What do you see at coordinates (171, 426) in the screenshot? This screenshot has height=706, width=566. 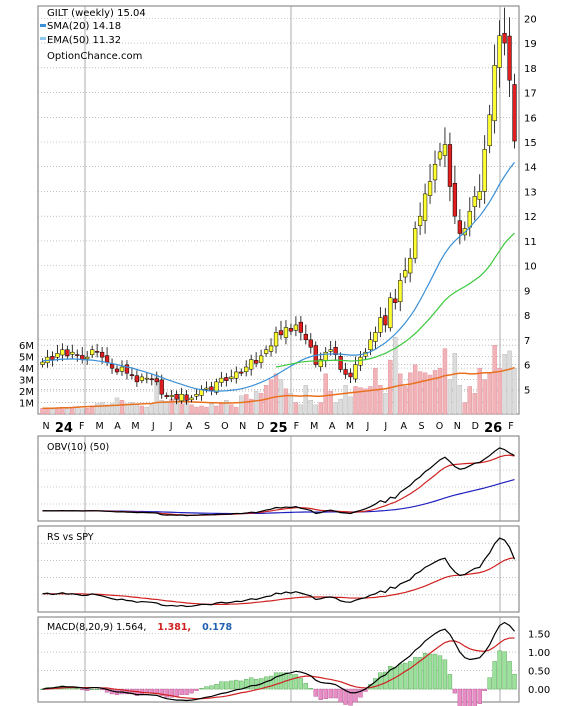 I see `x-tick-label: J` at bounding box center [171, 426].